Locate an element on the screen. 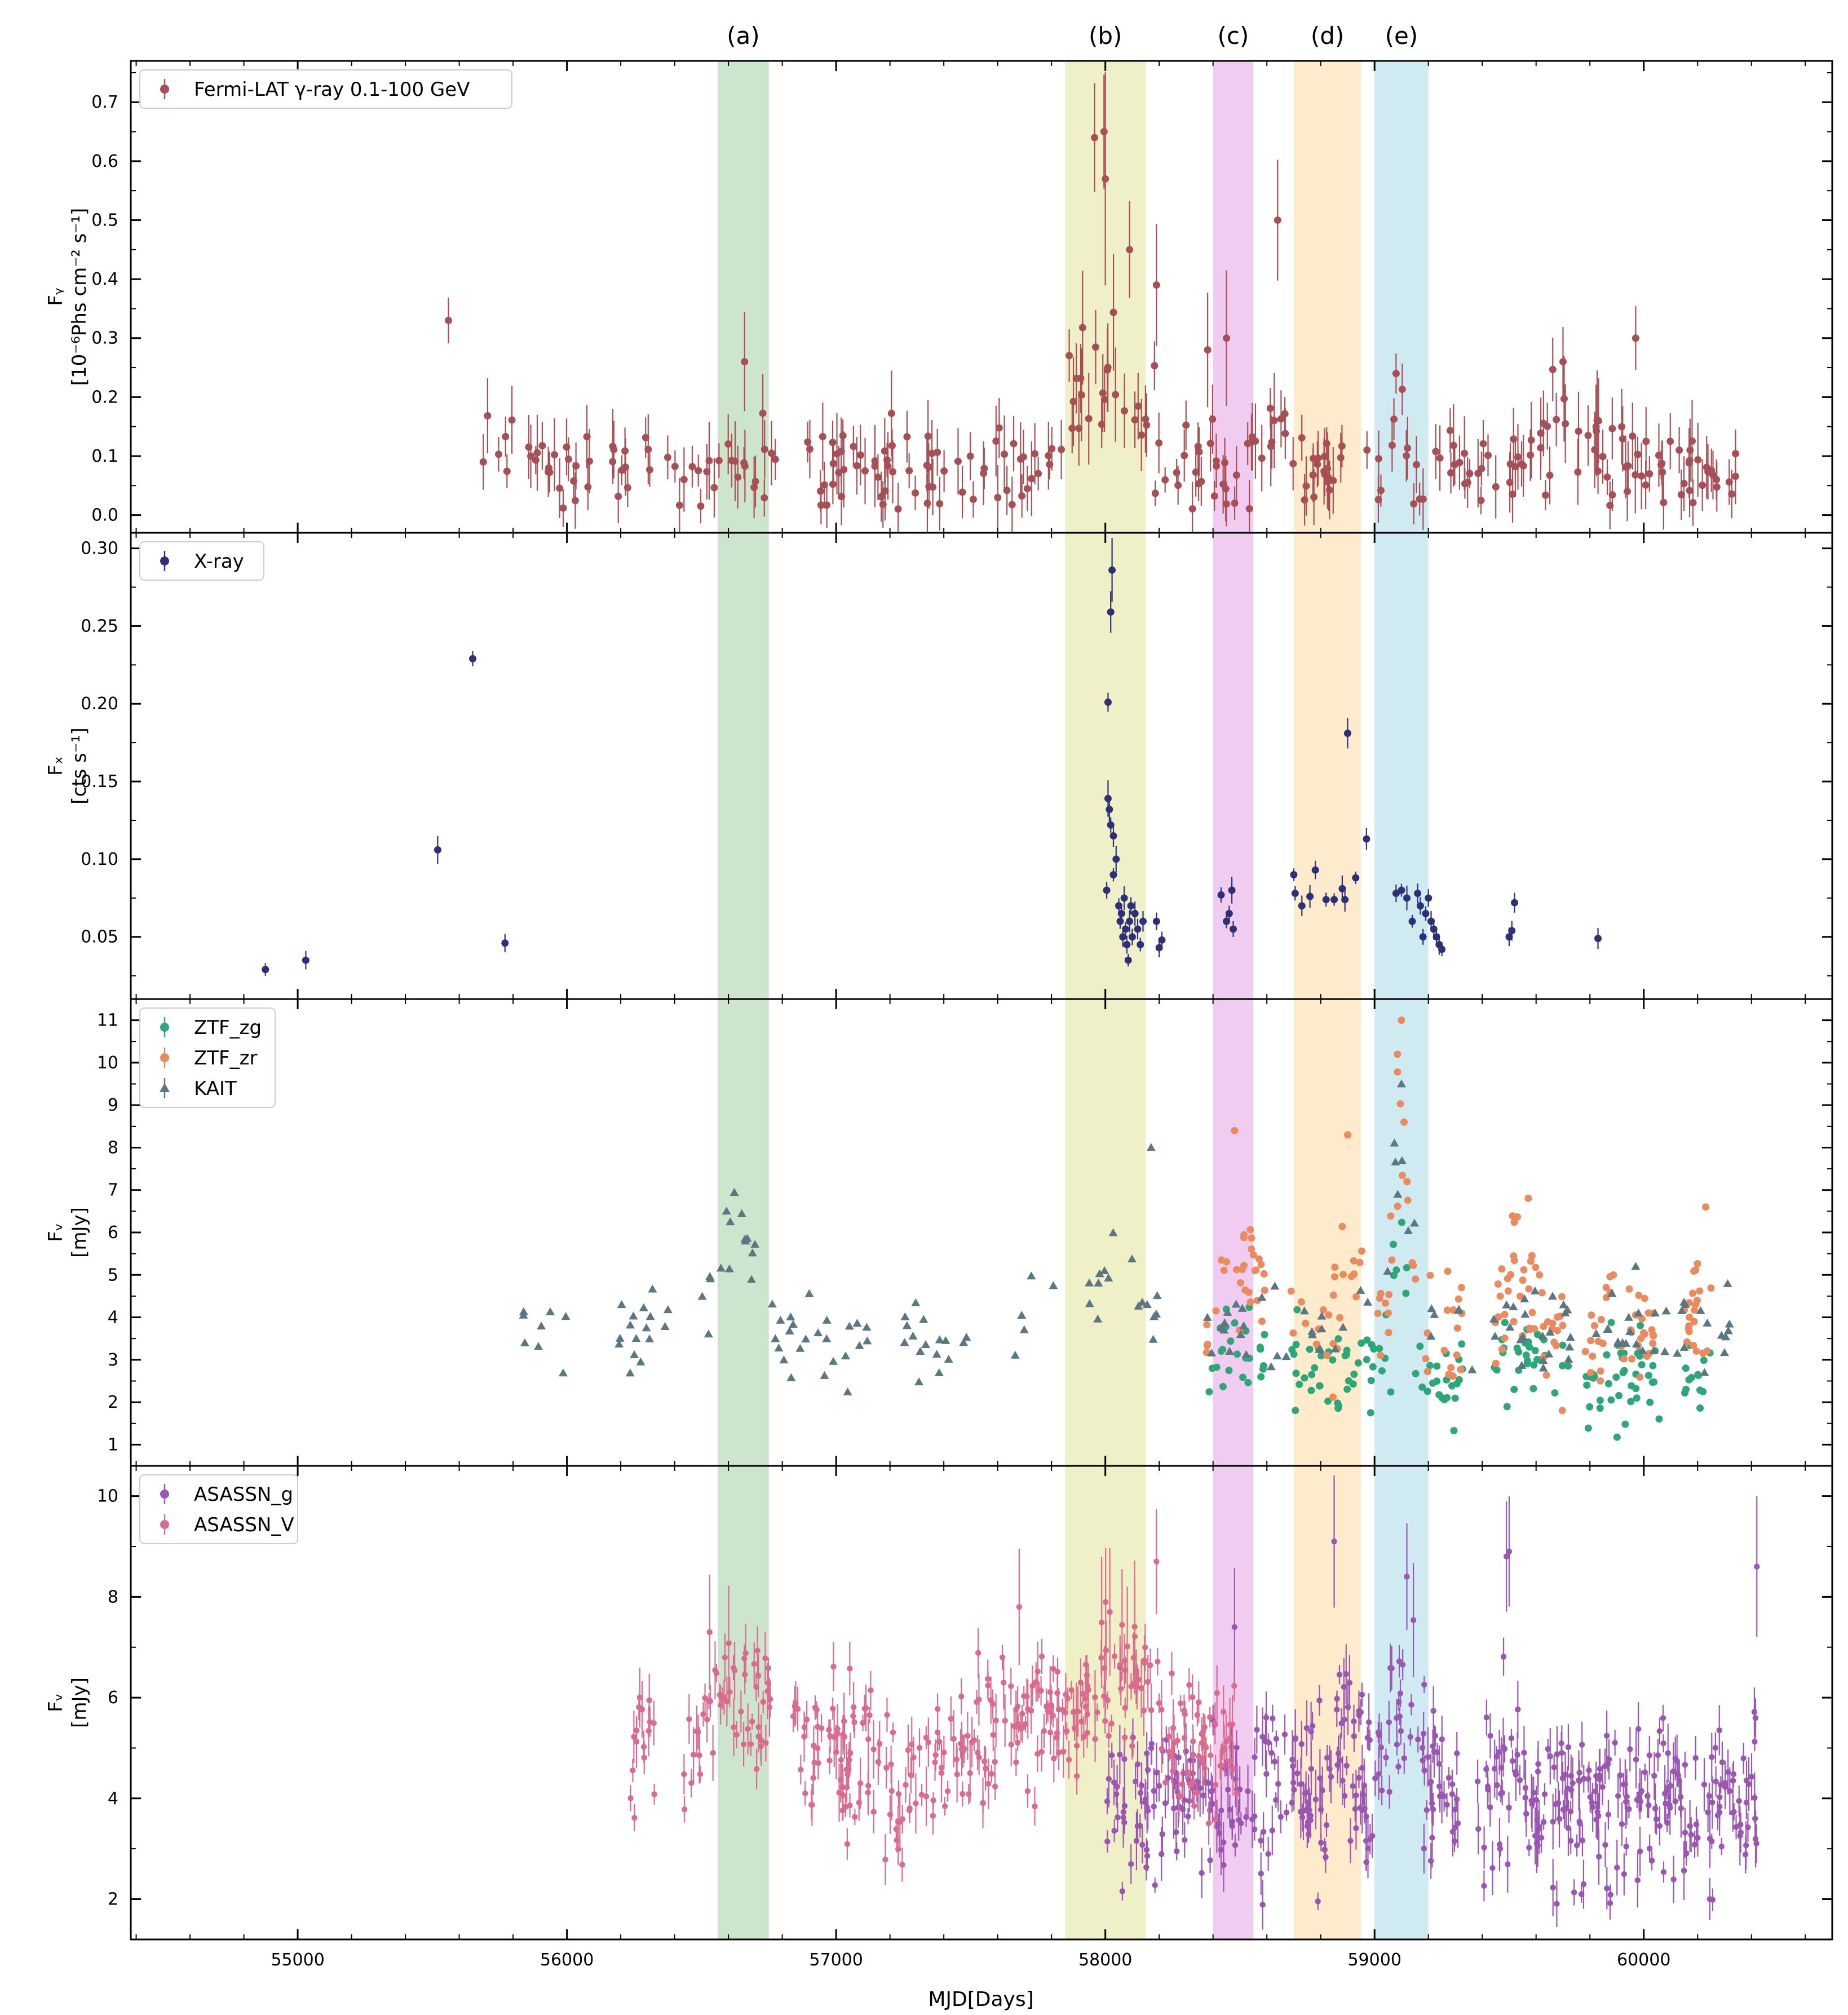 Image resolution: width=1848 pixels, height=2015 pixels. x-tick-label: 57000 is located at coordinates (836, 1960).